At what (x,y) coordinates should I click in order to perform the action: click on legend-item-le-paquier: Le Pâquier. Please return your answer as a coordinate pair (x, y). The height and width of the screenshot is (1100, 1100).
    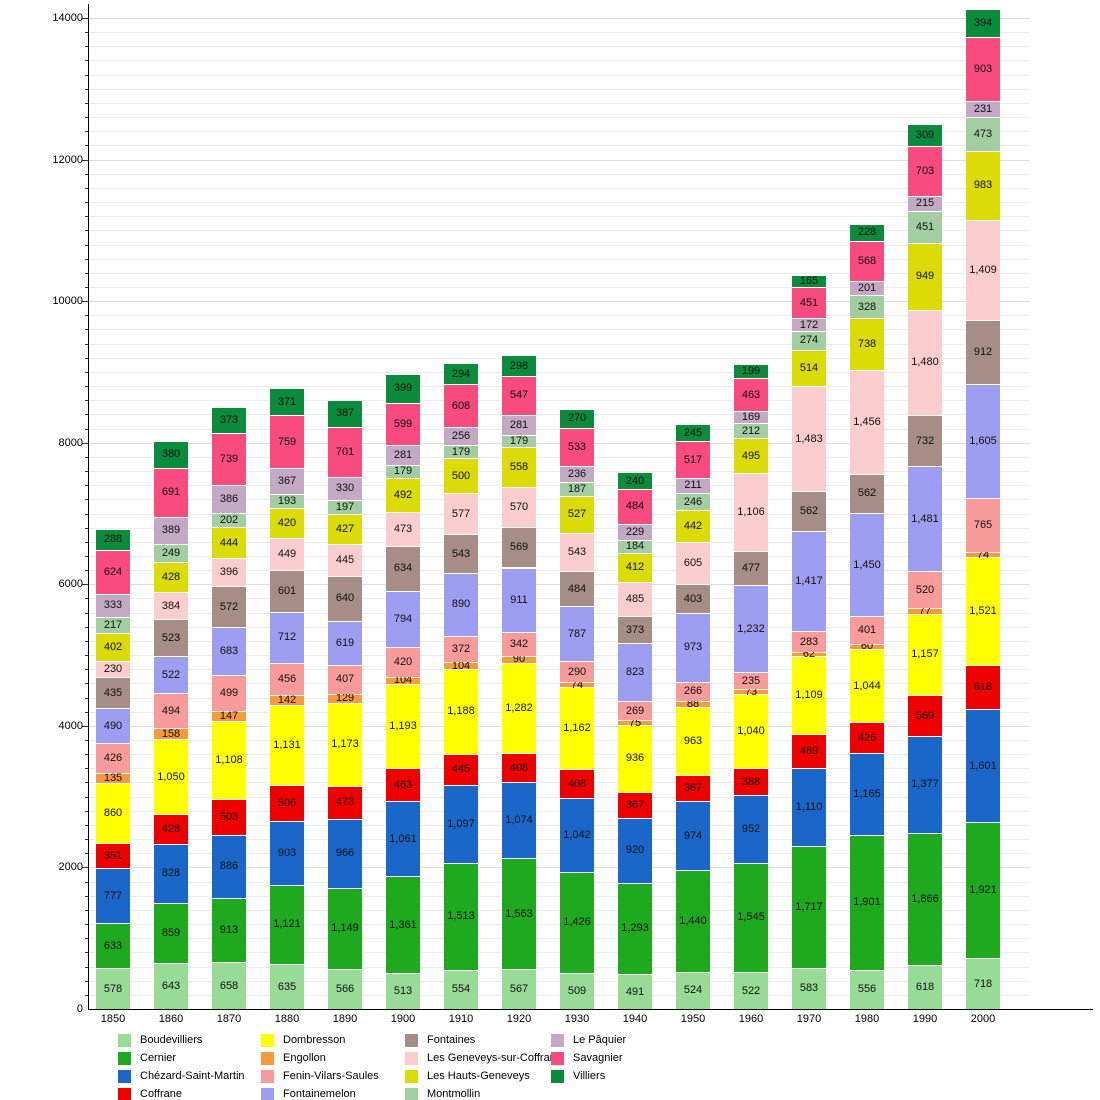
    Looking at the image, I should click on (616, 1040).